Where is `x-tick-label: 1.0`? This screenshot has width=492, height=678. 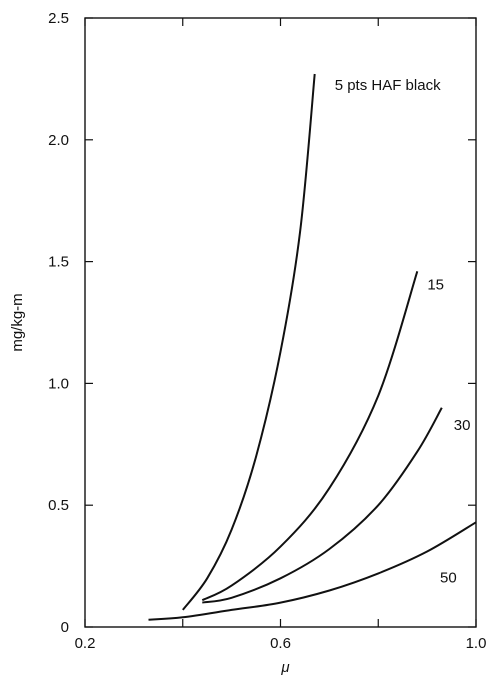
x-tick-label: 1.0 is located at coordinates (476, 643).